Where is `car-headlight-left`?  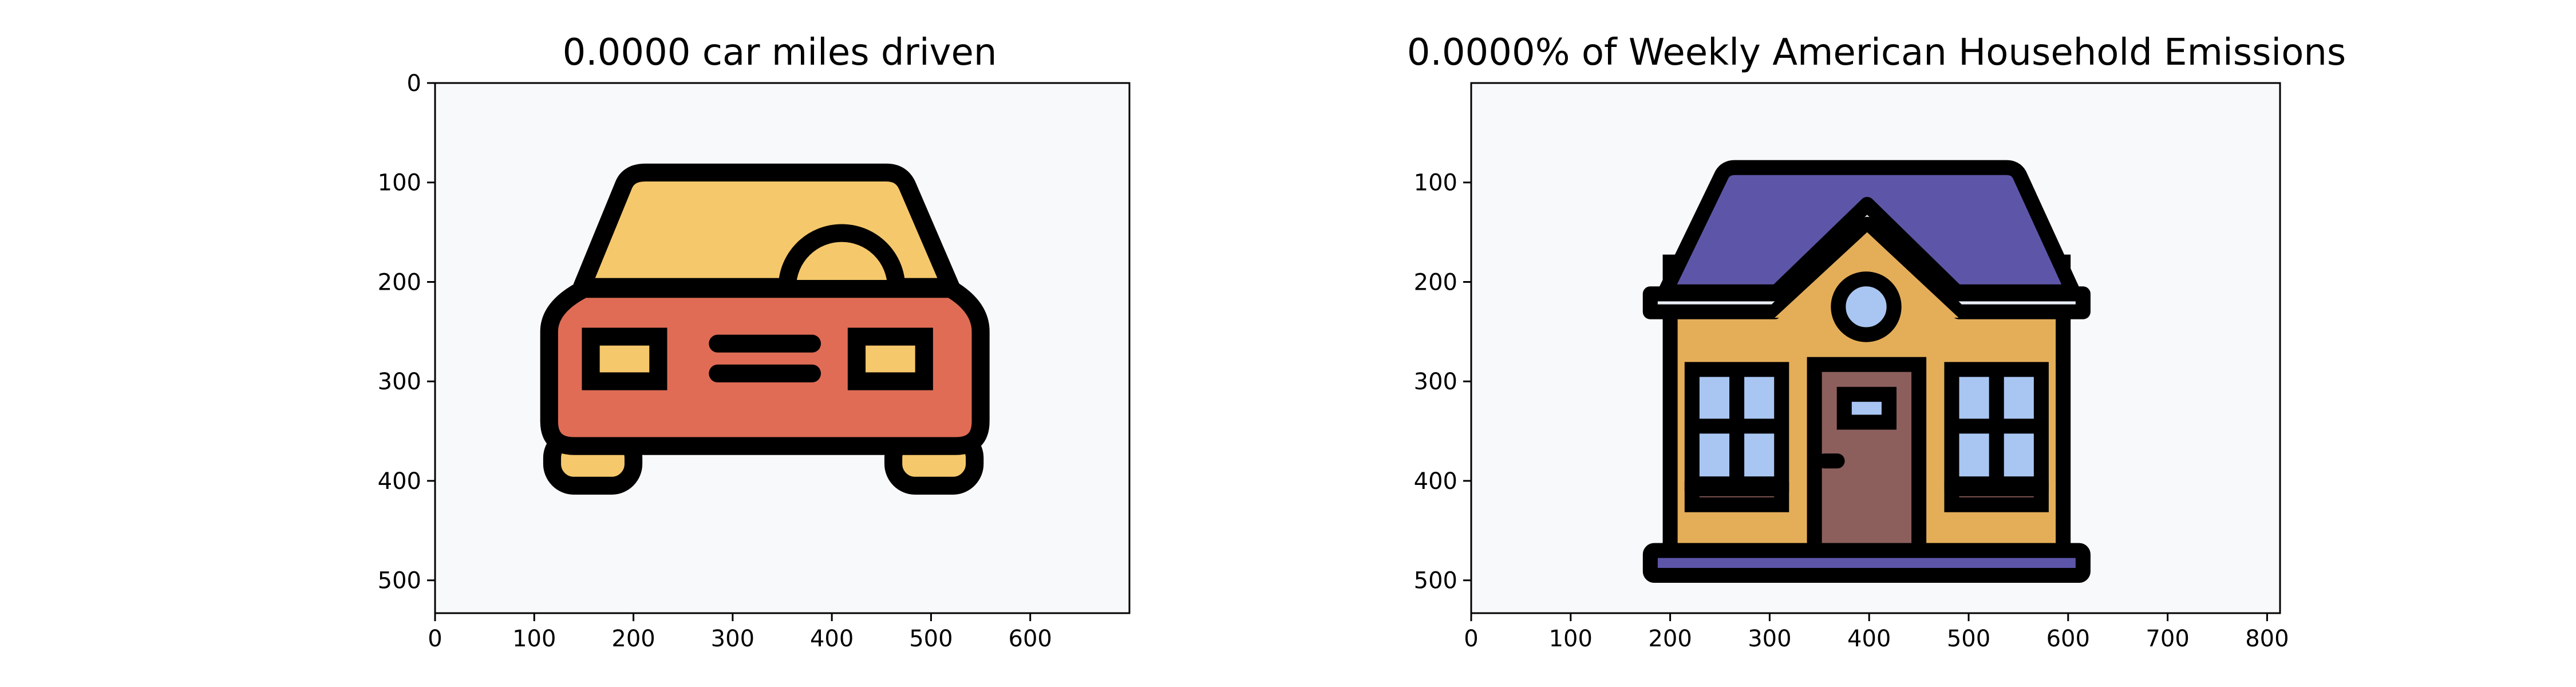
car-headlight-left is located at coordinates (624, 359).